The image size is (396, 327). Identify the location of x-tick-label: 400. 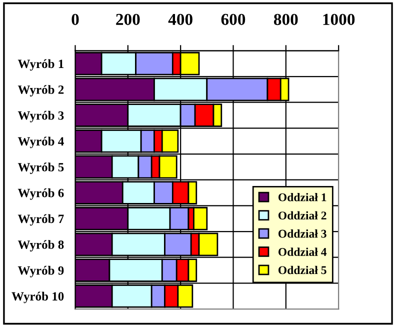
(180, 20).